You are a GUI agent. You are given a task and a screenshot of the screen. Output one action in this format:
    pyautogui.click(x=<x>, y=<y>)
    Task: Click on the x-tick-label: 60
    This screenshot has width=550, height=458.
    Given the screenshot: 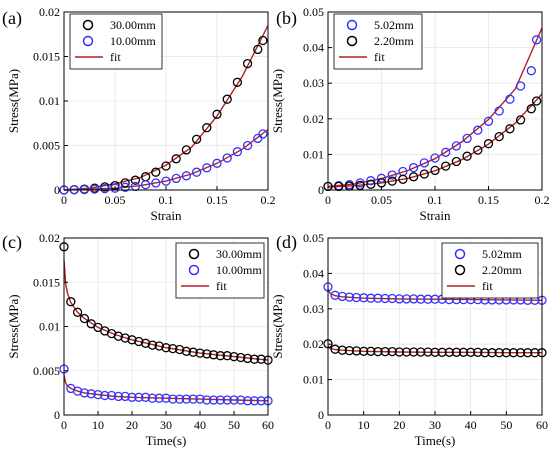 What is the action you would take?
    pyautogui.click(x=542, y=425)
    